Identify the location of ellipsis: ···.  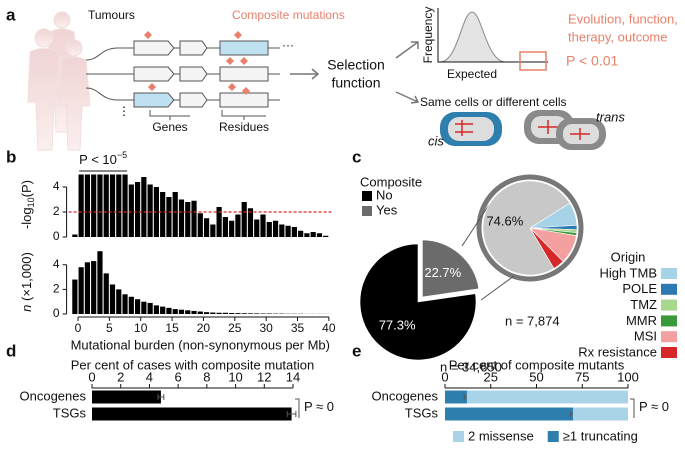
(288, 45).